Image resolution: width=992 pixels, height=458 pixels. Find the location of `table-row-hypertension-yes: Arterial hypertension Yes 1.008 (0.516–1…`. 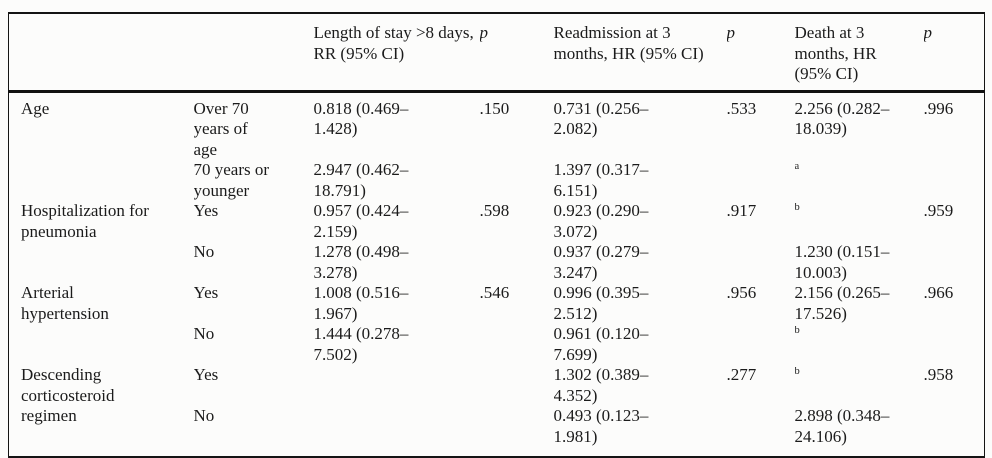

table-row-hypertension-yes: Arterial hypertension Yes 1.008 (0.516–1… is located at coordinates (497, 303).